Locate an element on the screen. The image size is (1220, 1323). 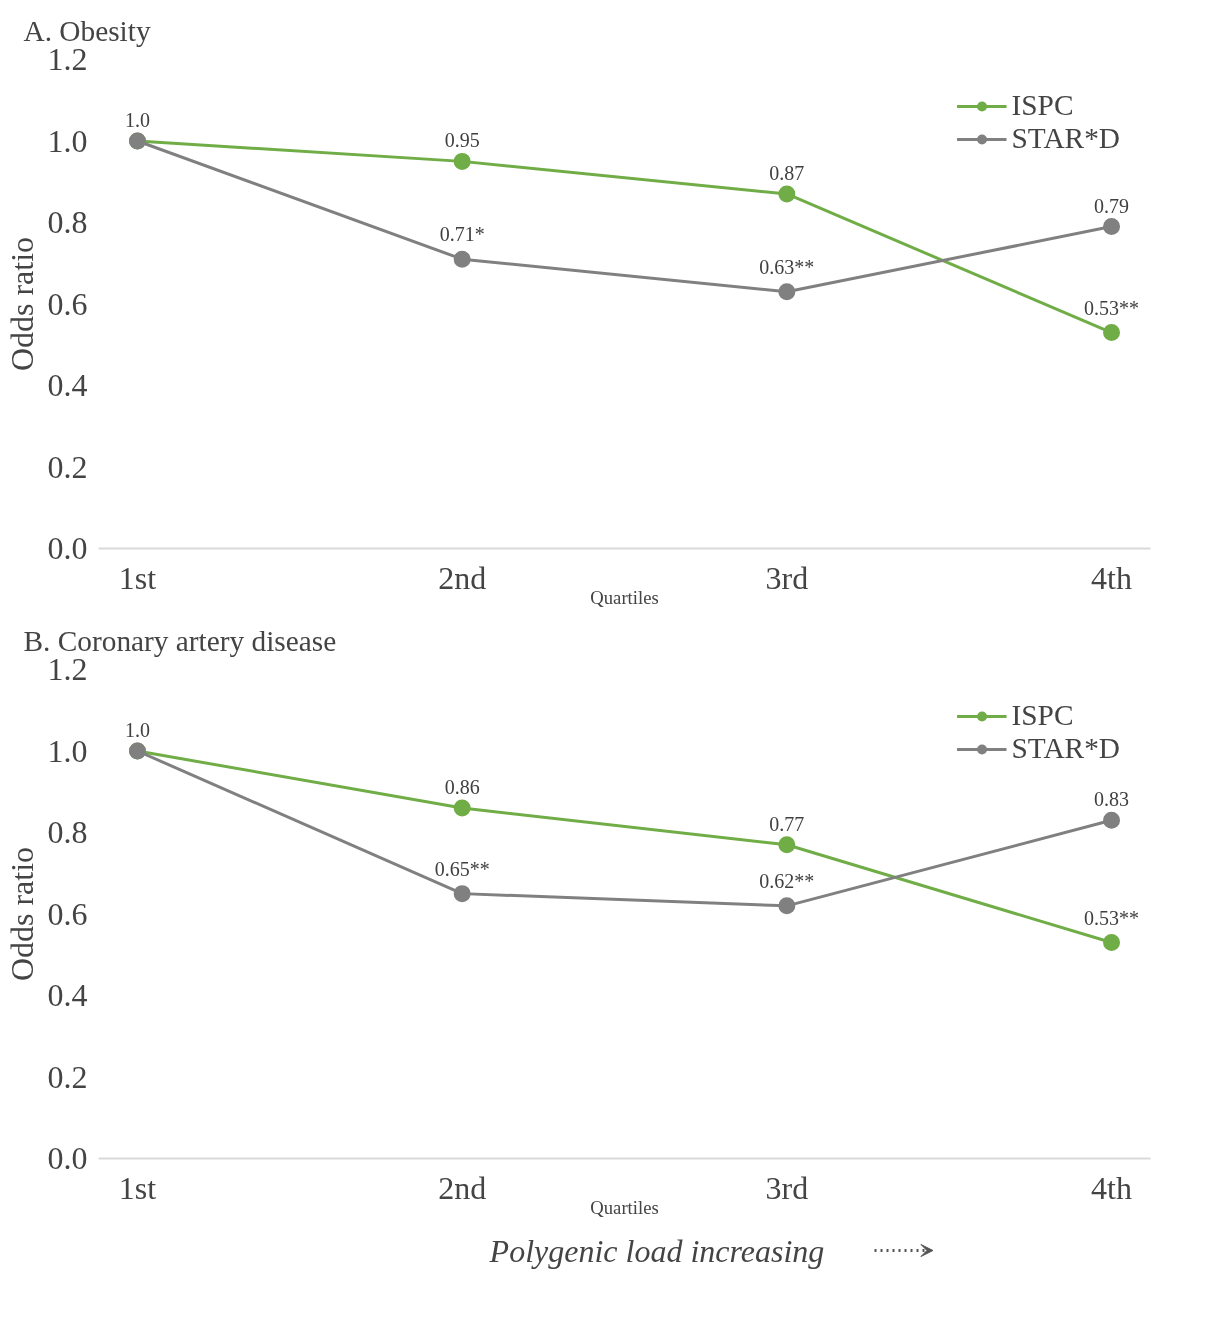
data-label: 0.65** is located at coordinates (462, 868).